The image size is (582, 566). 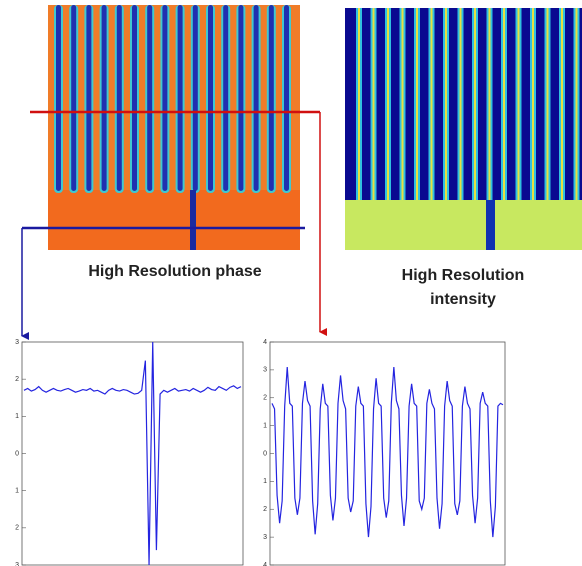 I want to click on caption: High Resolution phase, so click(x=174, y=271).